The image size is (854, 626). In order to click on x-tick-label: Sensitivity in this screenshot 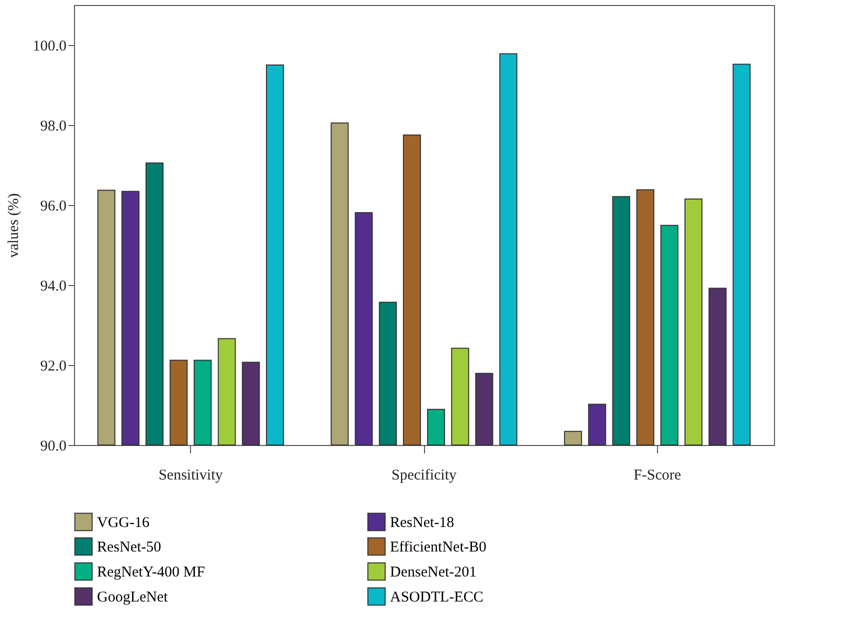, I will do `click(191, 476)`.